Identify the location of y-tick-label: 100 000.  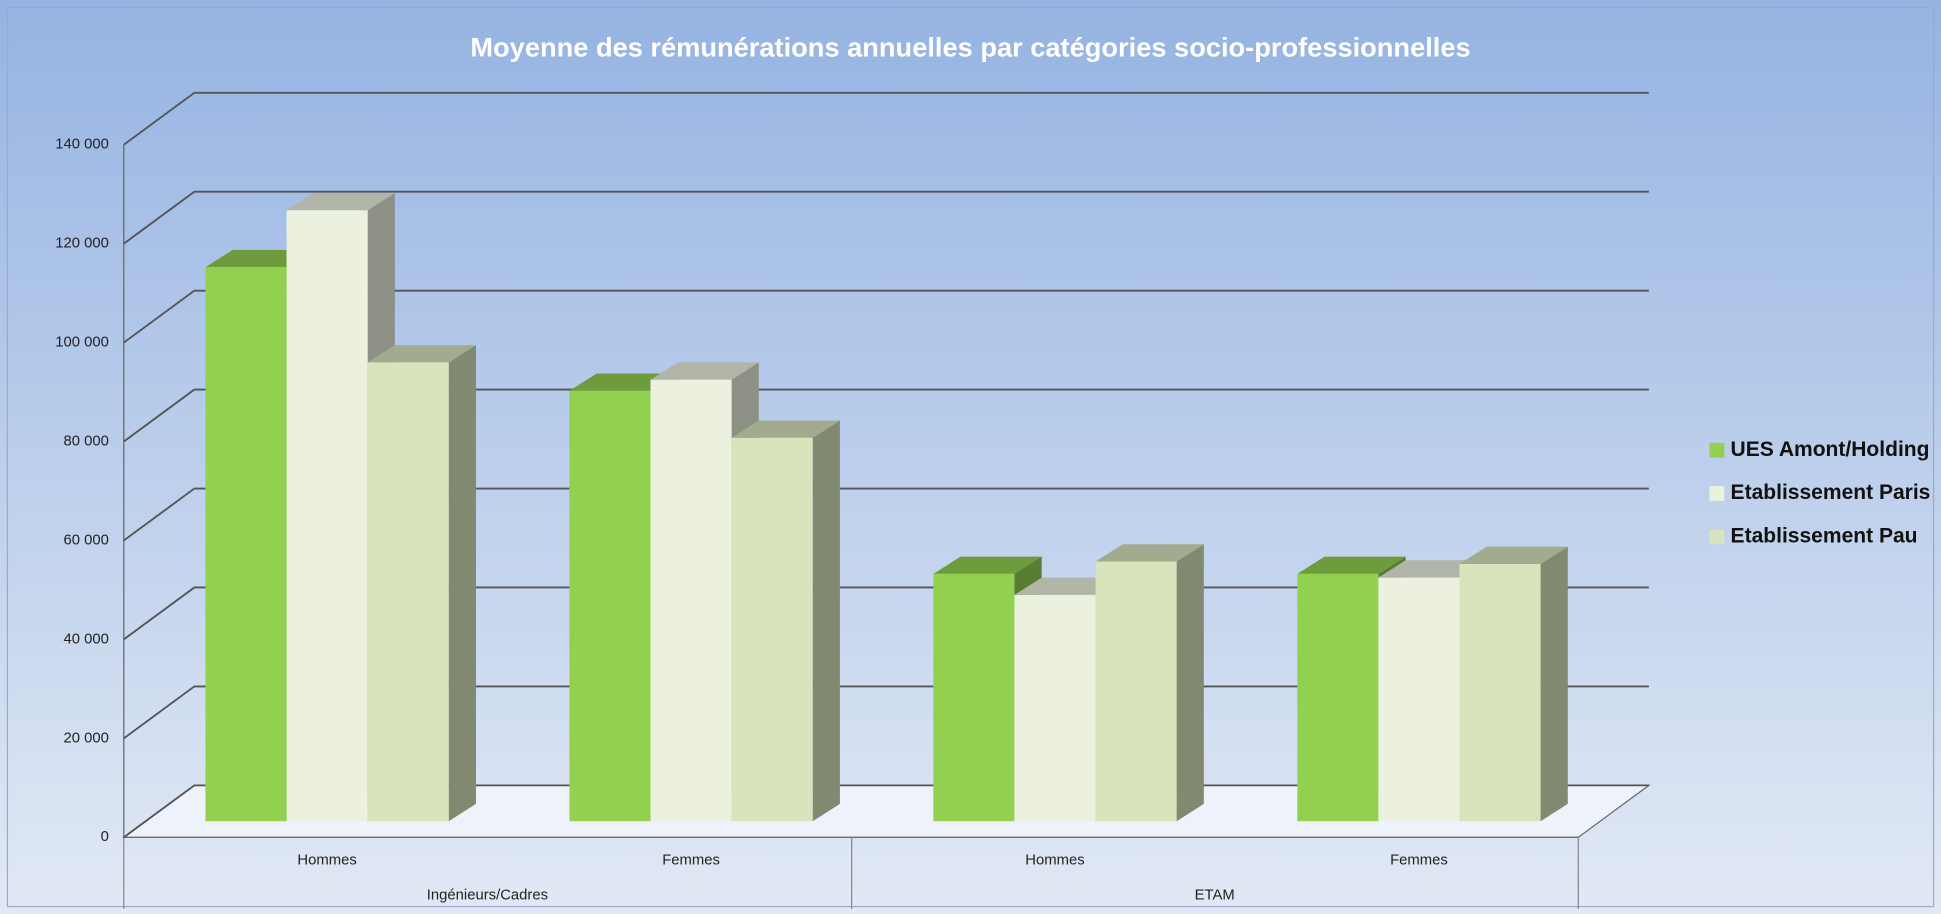
(82, 343).